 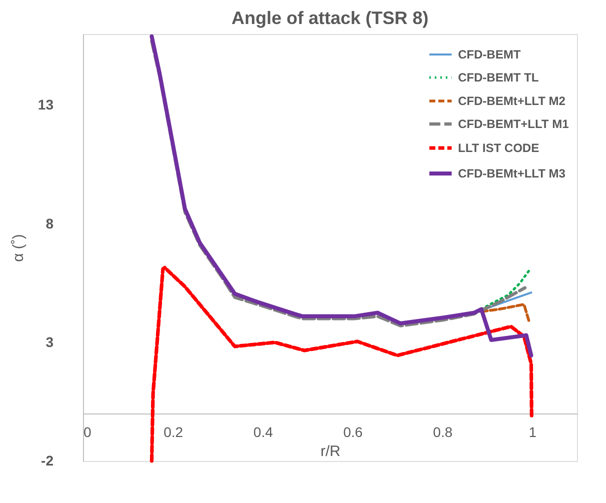 I want to click on x-tick-label: 0.2, so click(x=174, y=432).